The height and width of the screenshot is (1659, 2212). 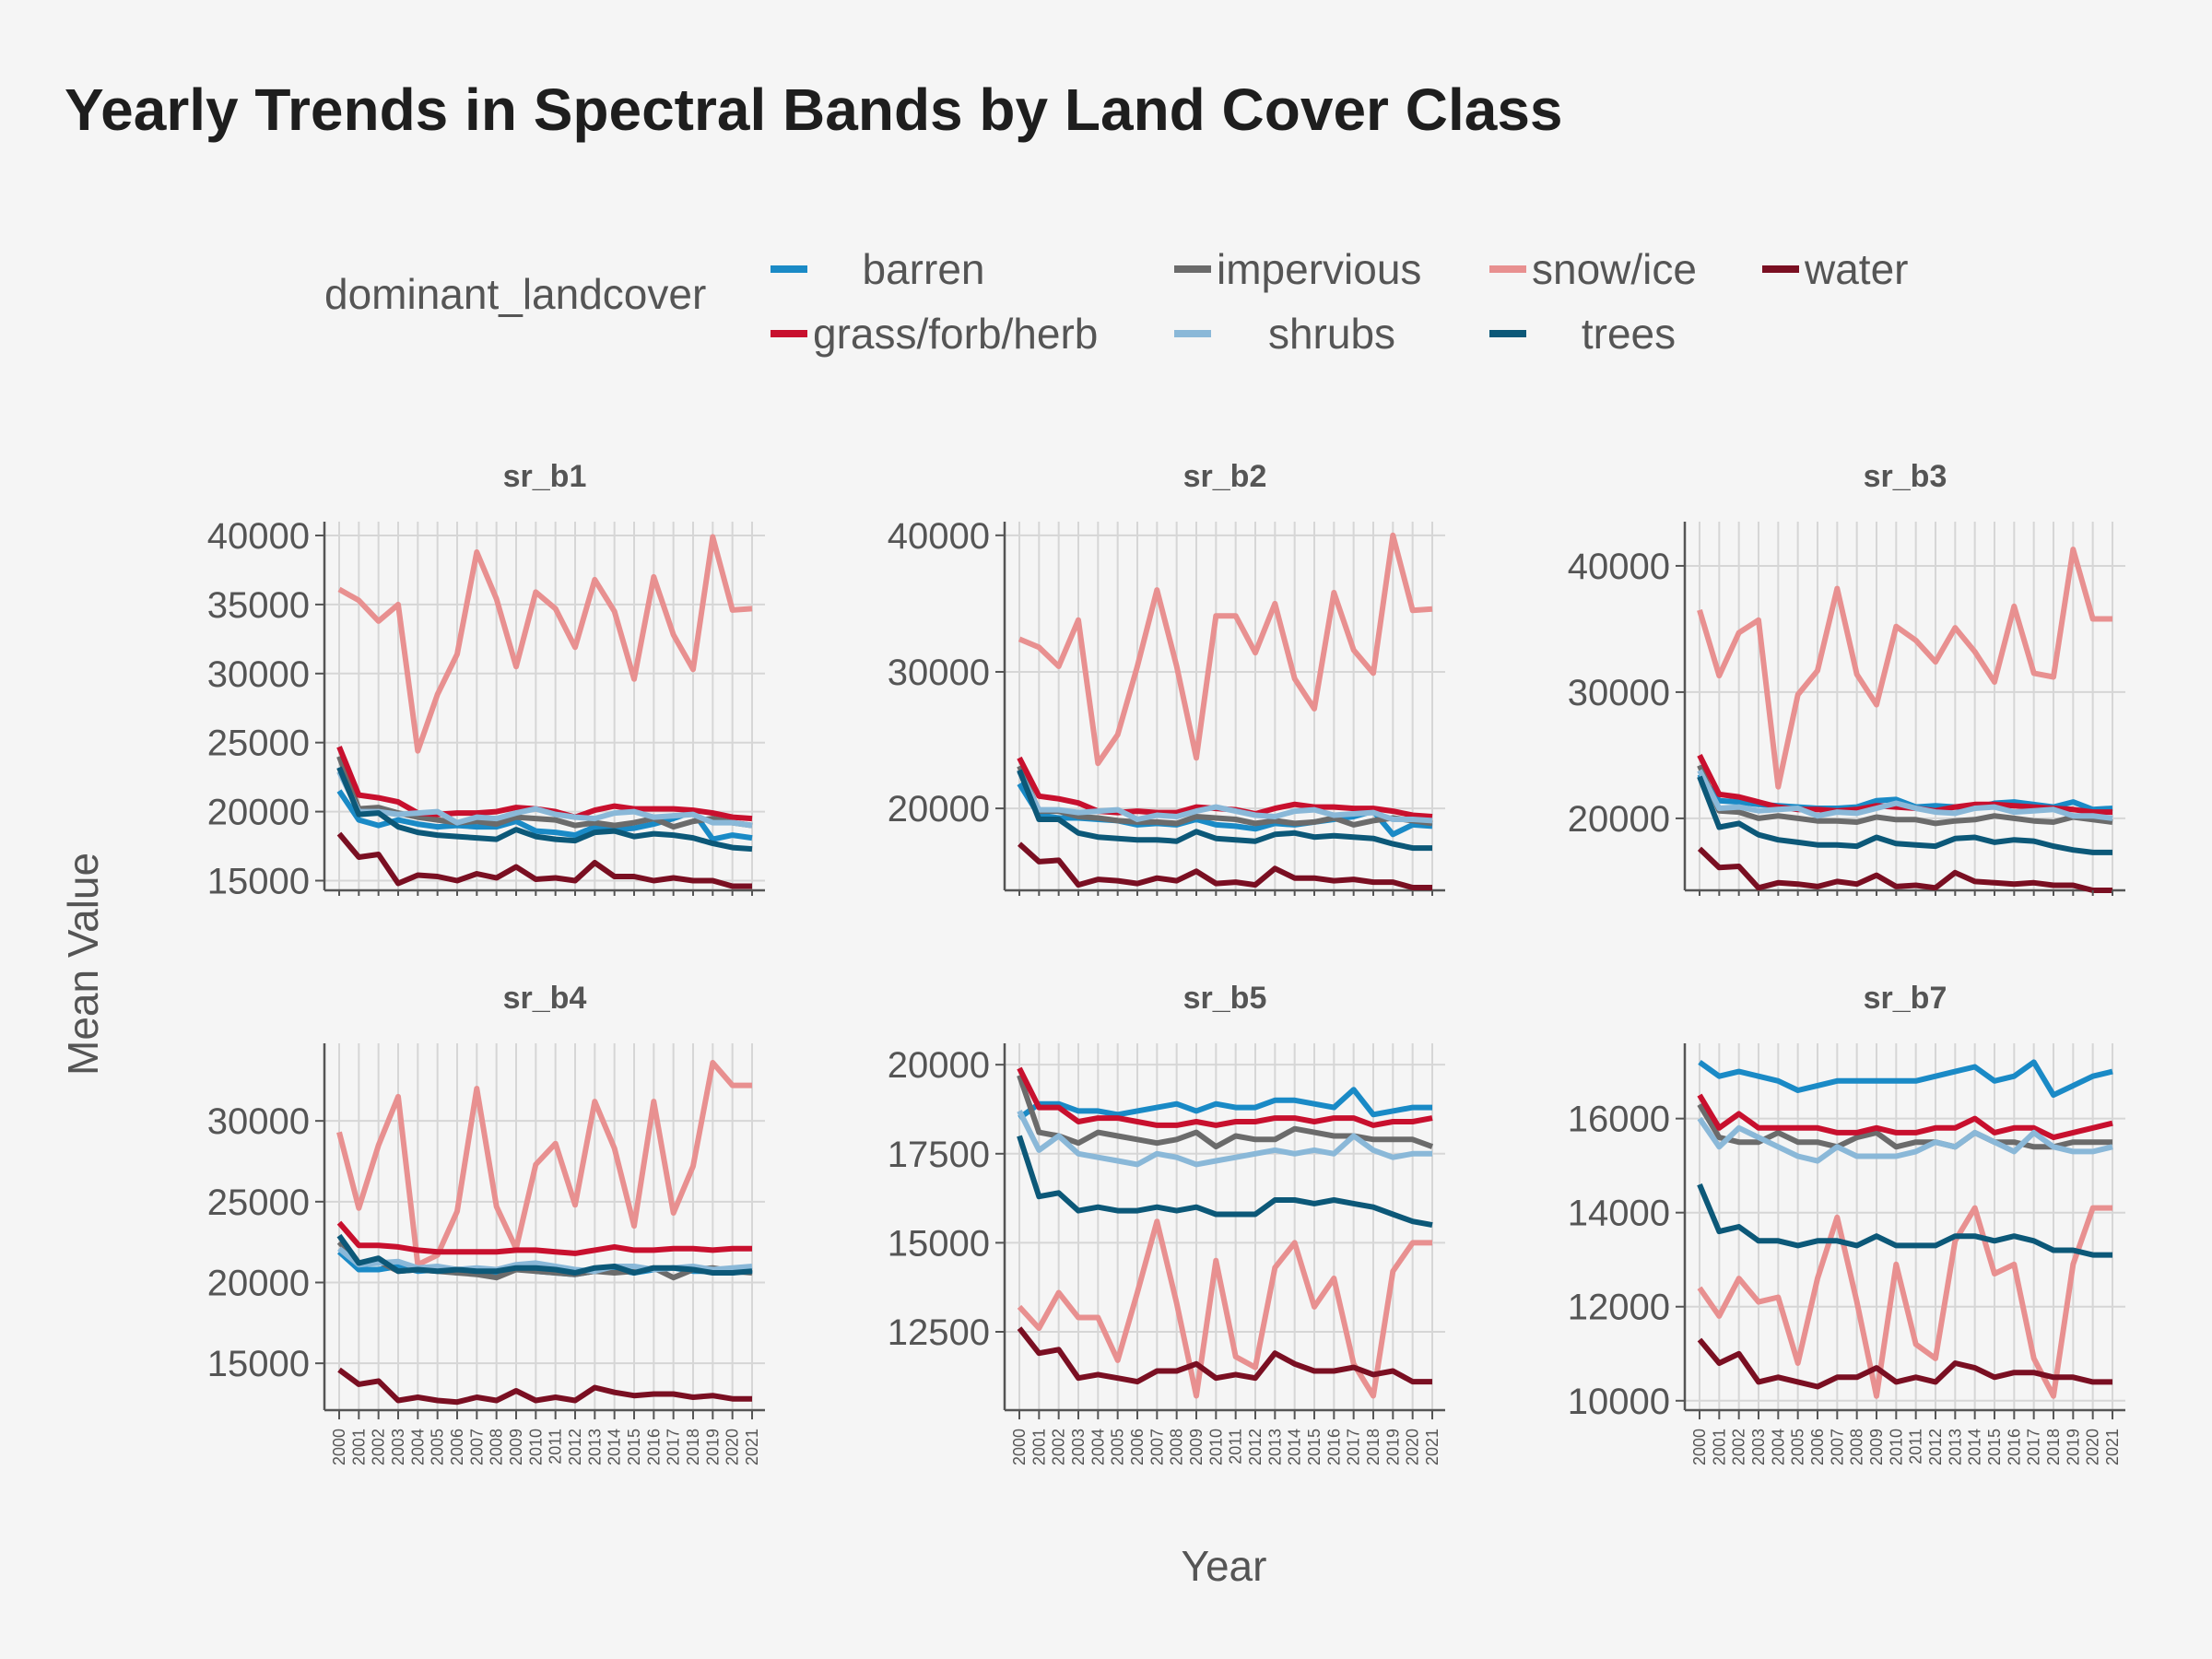 What do you see at coordinates (545, 998) in the screenshot?
I see `panel-title: sr_b4` at bounding box center [545, 998].